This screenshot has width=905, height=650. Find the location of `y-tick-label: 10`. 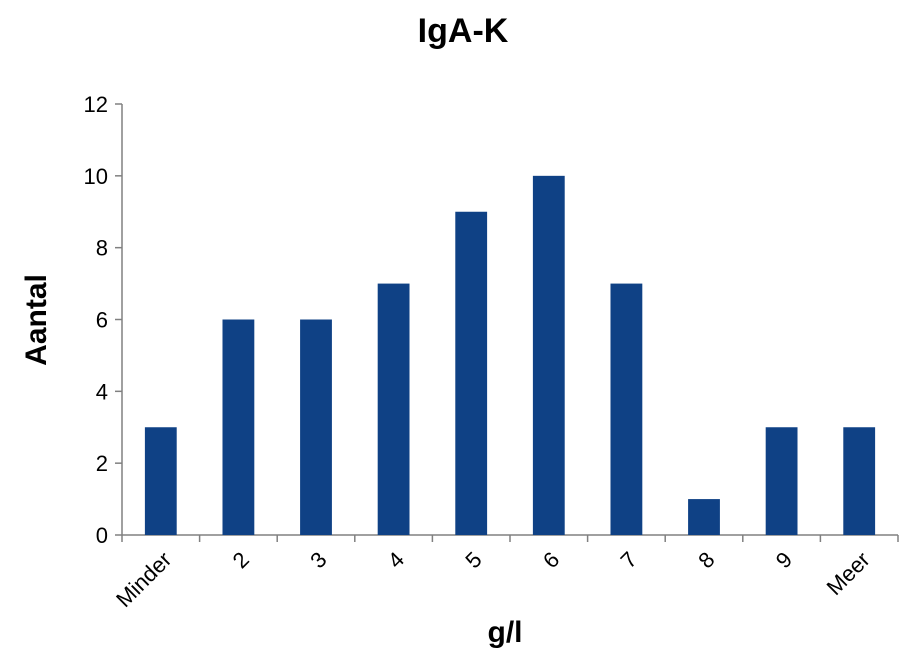

y-tick-label: 10 is located at coordinates (96, 176).